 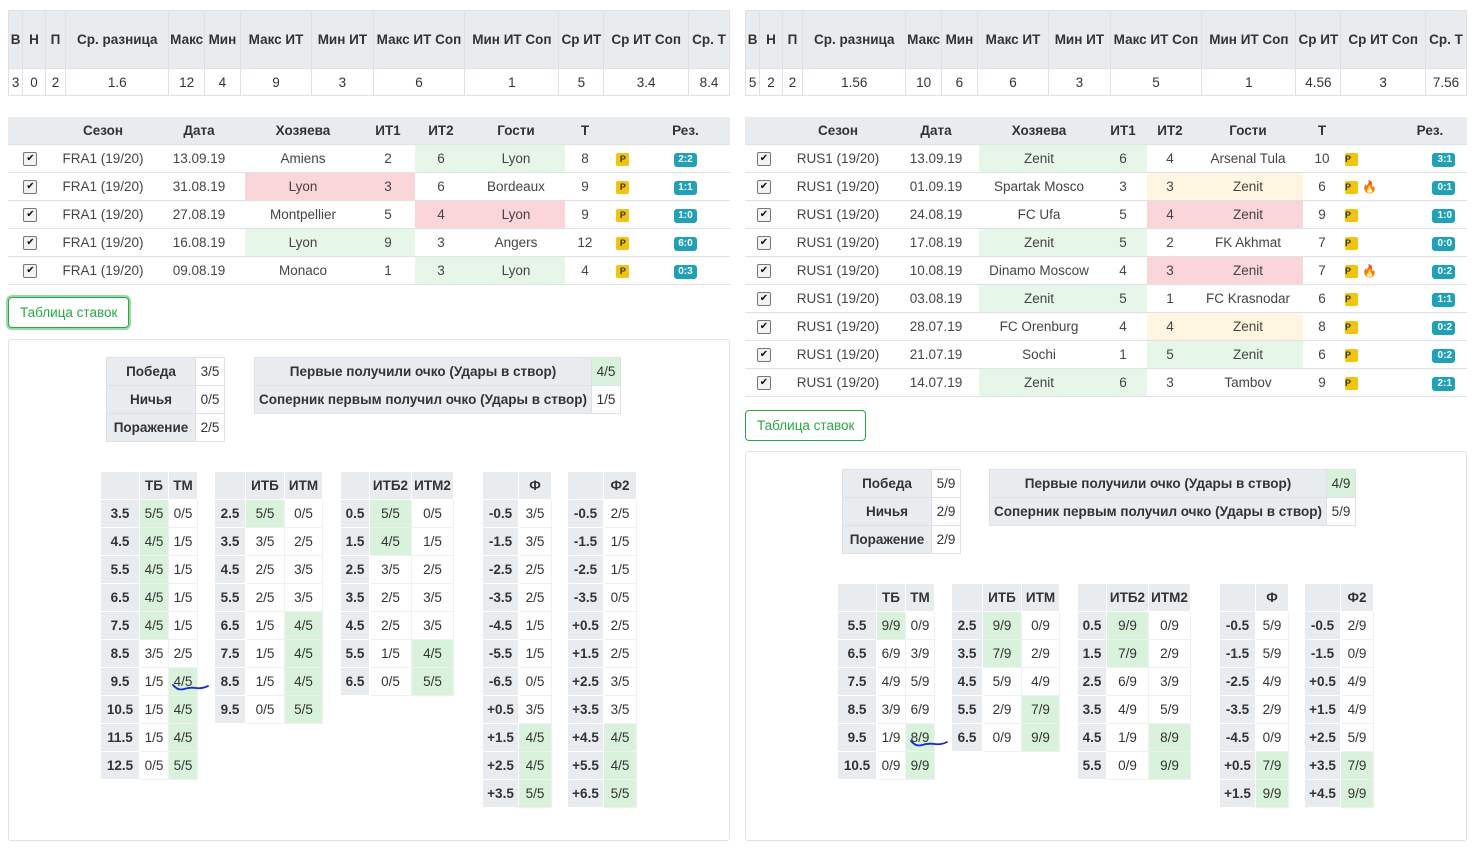 I want to click on result-badge: 0:0, so click(x=1443, y=244).